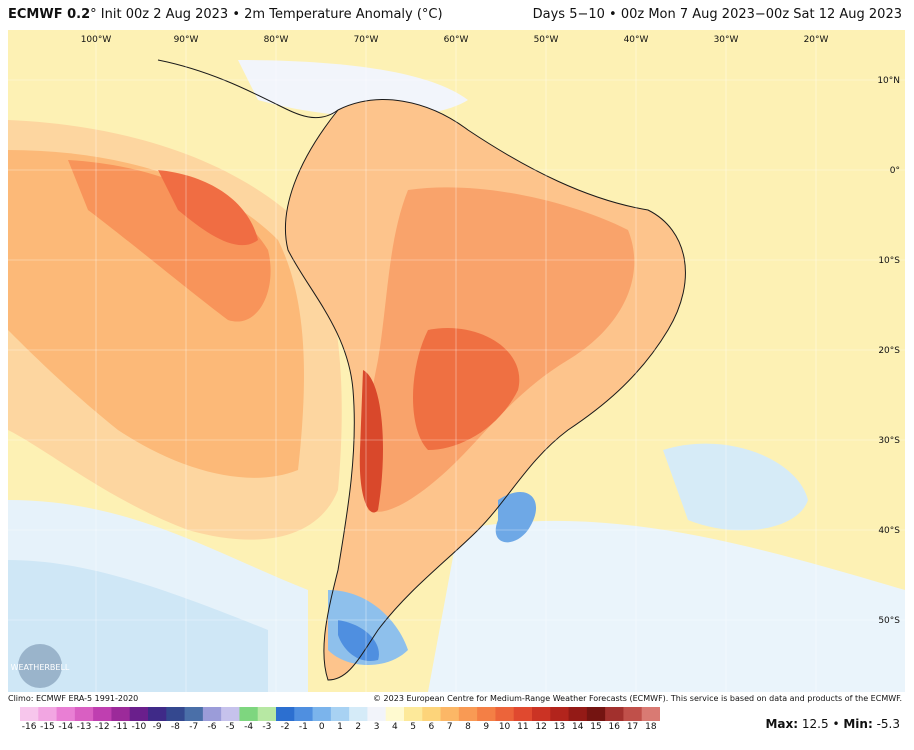  What do you see at coordinates (186, 40) in the screenshot?
I see `lon-label-90w: 90°W` at bounding box center [186, 40].